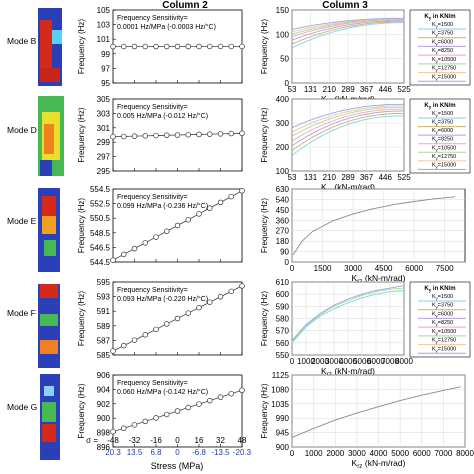 The width and height of the screenshot is (474, 474). I want to click on k-label: Krz (kN-m/rad), so click(348, 372).